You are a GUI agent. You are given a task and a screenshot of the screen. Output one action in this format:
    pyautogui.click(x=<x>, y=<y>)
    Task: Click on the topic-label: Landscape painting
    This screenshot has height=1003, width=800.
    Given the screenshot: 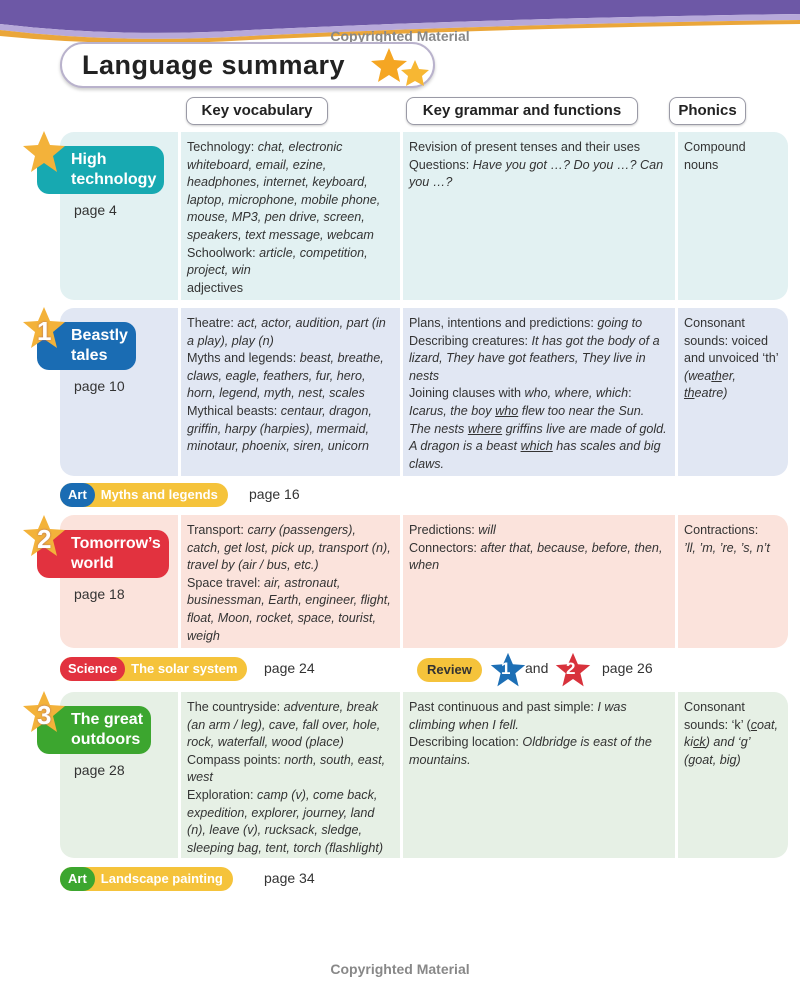 What is the action you would take?
    pyautogui.click(x=161, y=878)
    